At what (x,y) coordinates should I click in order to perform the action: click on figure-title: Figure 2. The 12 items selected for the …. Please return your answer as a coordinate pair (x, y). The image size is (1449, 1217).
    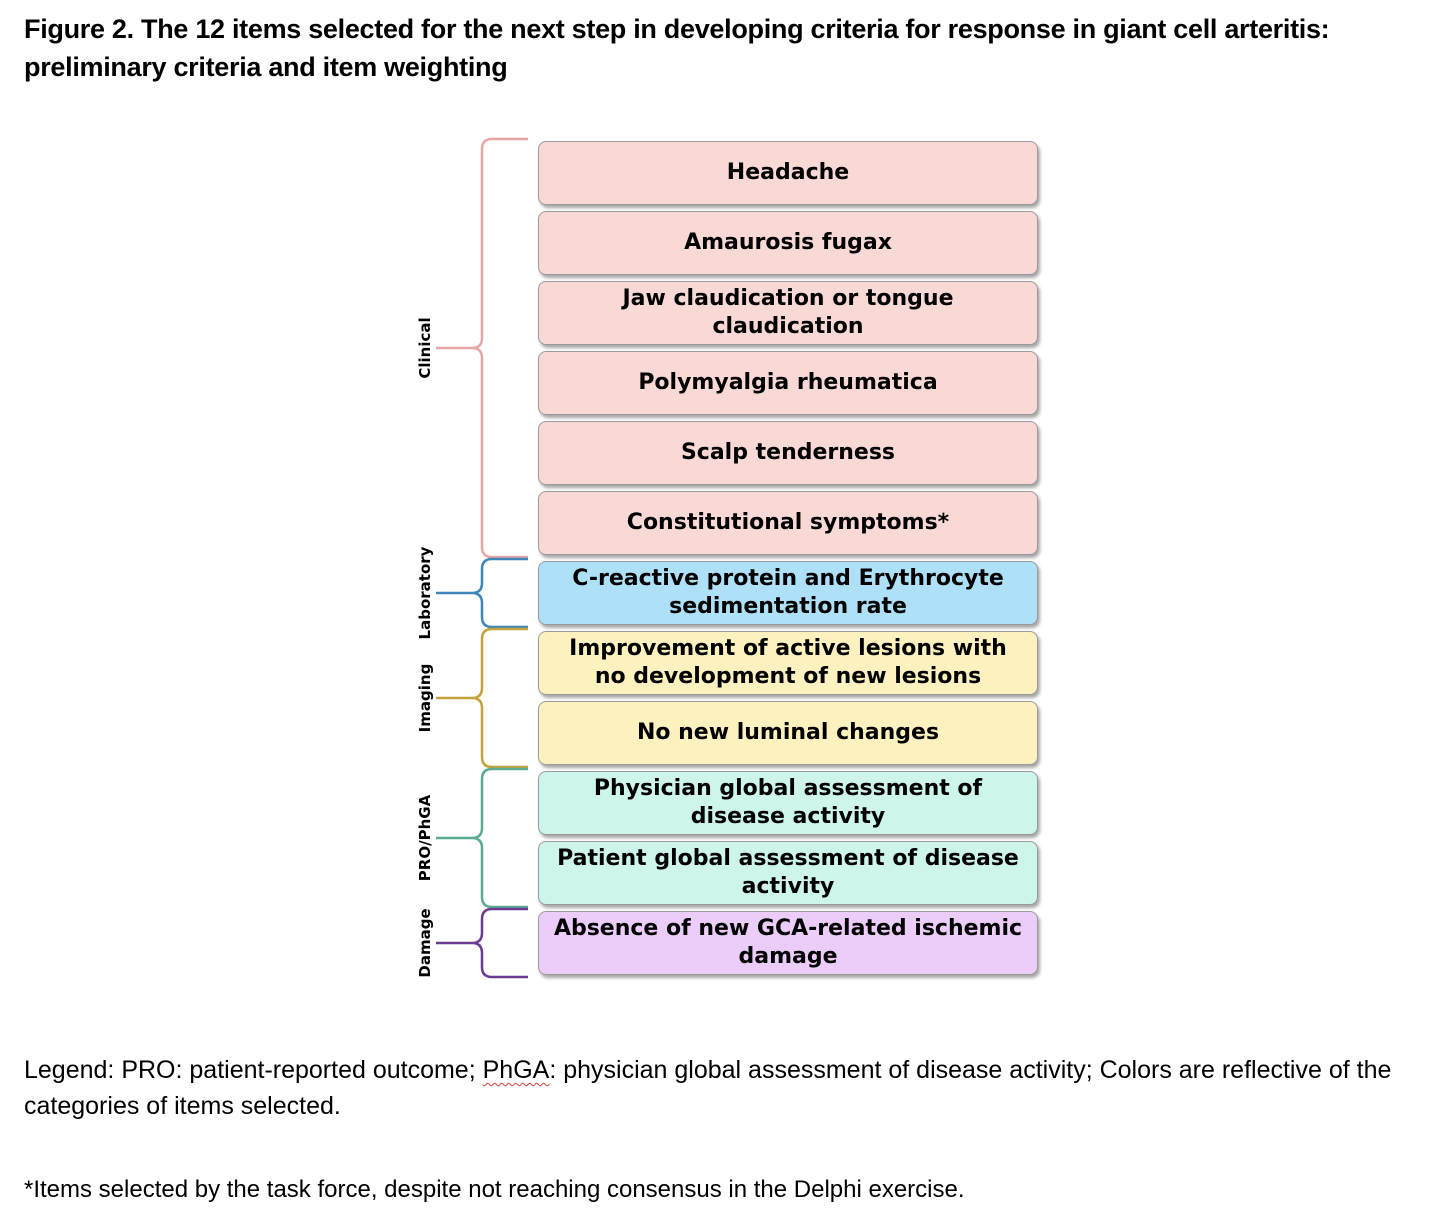
    Looking at the image, I should click on (677, 48).